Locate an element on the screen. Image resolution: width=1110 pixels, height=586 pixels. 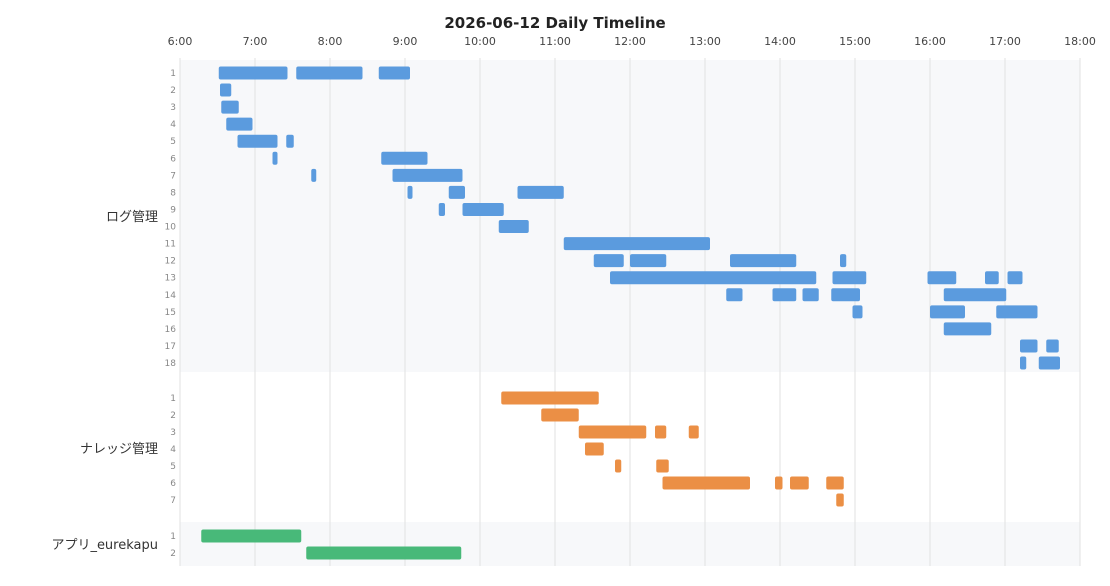
row-label: 9 is located at coordinates (173, 210).